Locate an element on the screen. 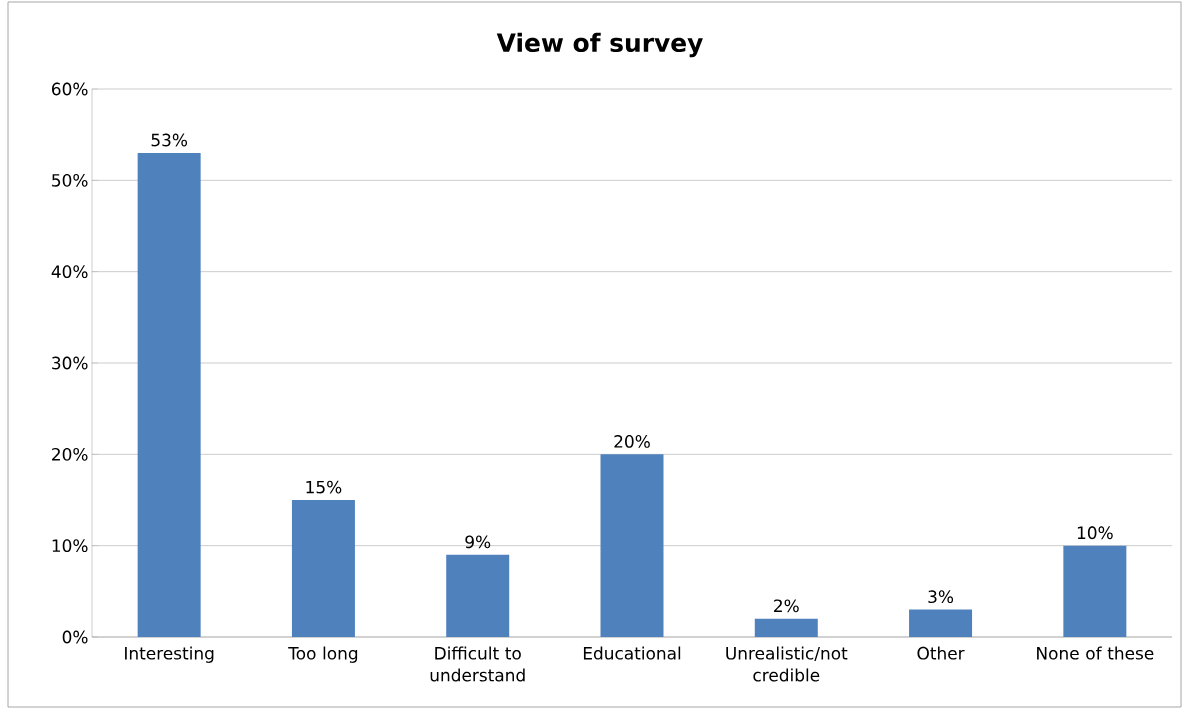 The image size is (1183, 709). data-label: 3% is located at coordinates (941, 597).